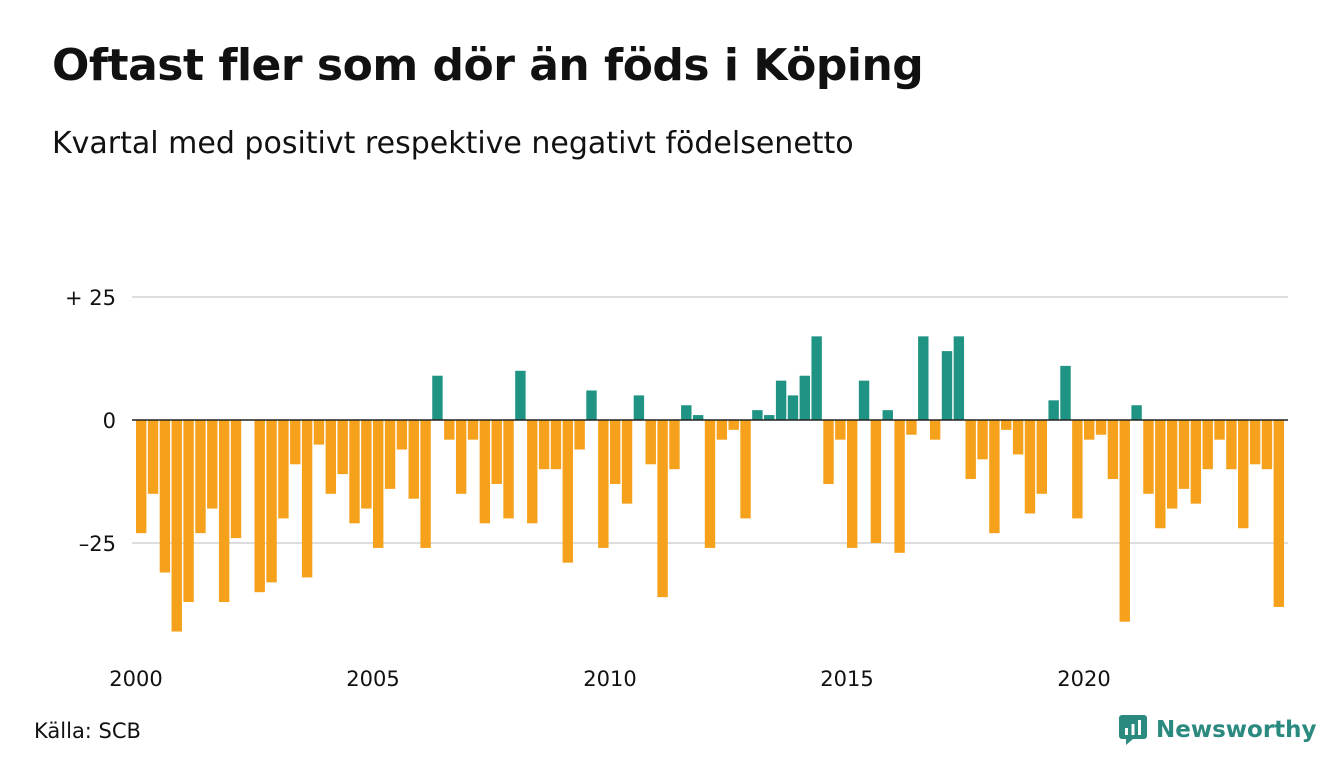 This screenshot has width=1340, height=780. What do you see at coordinates (97, 544) in the screenshot?
I see `y-tick-label: –25` at bounding box center [97, 544].